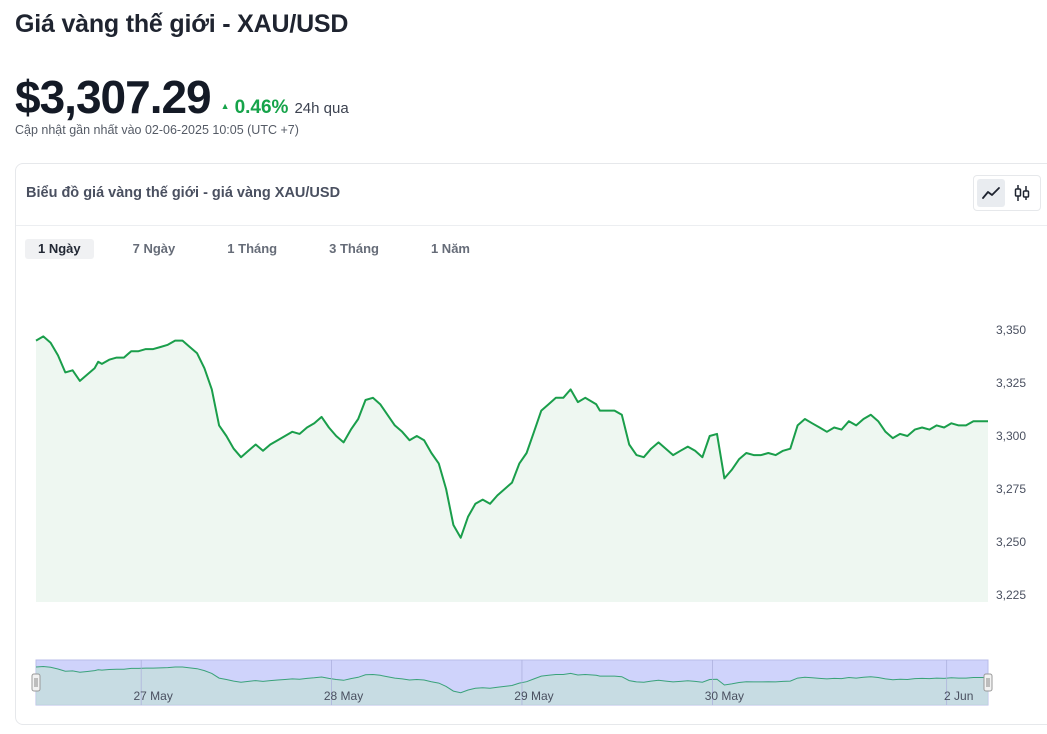 This screenshot has height=734, width=1047. Describe the element at coordinates (531, 225) in the screenshot. I see `card-divider` at that location.